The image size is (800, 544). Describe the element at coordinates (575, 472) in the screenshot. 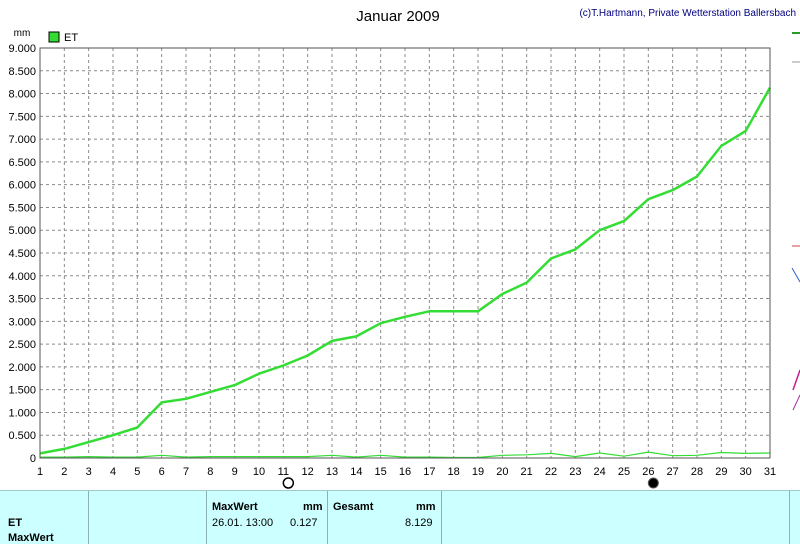

I see `x-tick-label: 23` at that location.